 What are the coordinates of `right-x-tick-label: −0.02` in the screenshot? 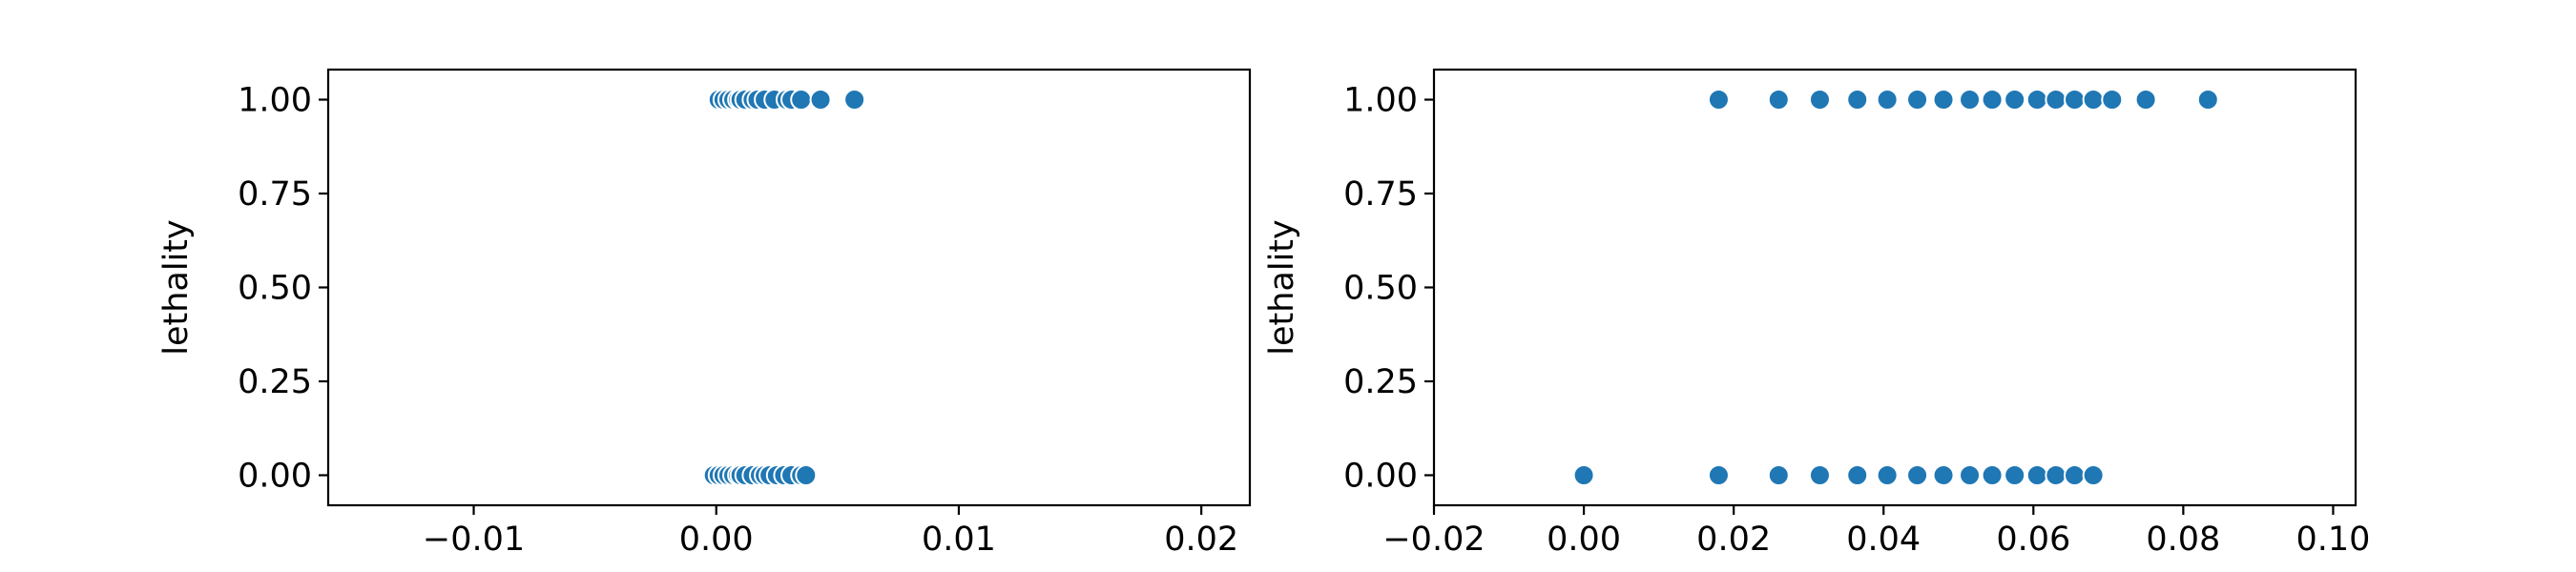 It's located at (1433, 540).